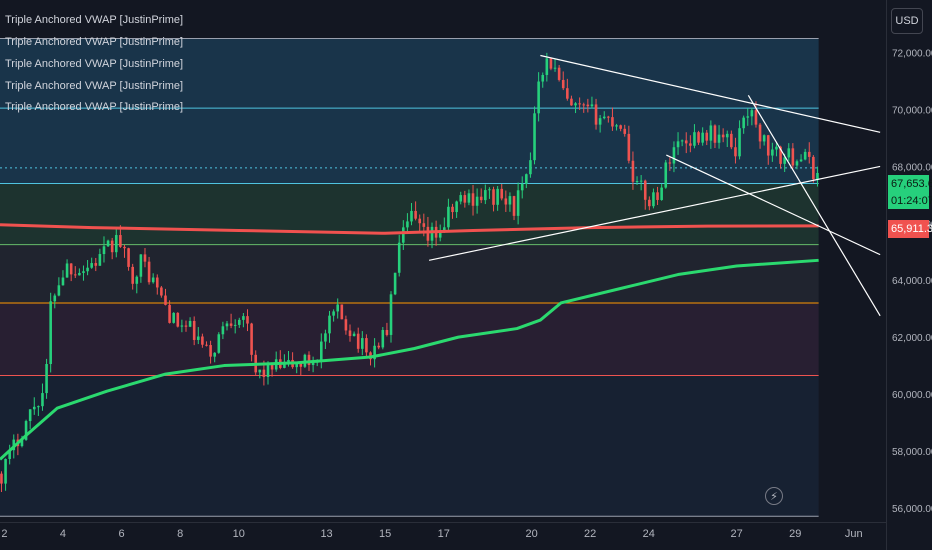 This screenshot has width=932, height=550. What do you see at coordinates (907, 21) in the screenshot?
I see `currency-button: USD` at bounding box center [907, 21].